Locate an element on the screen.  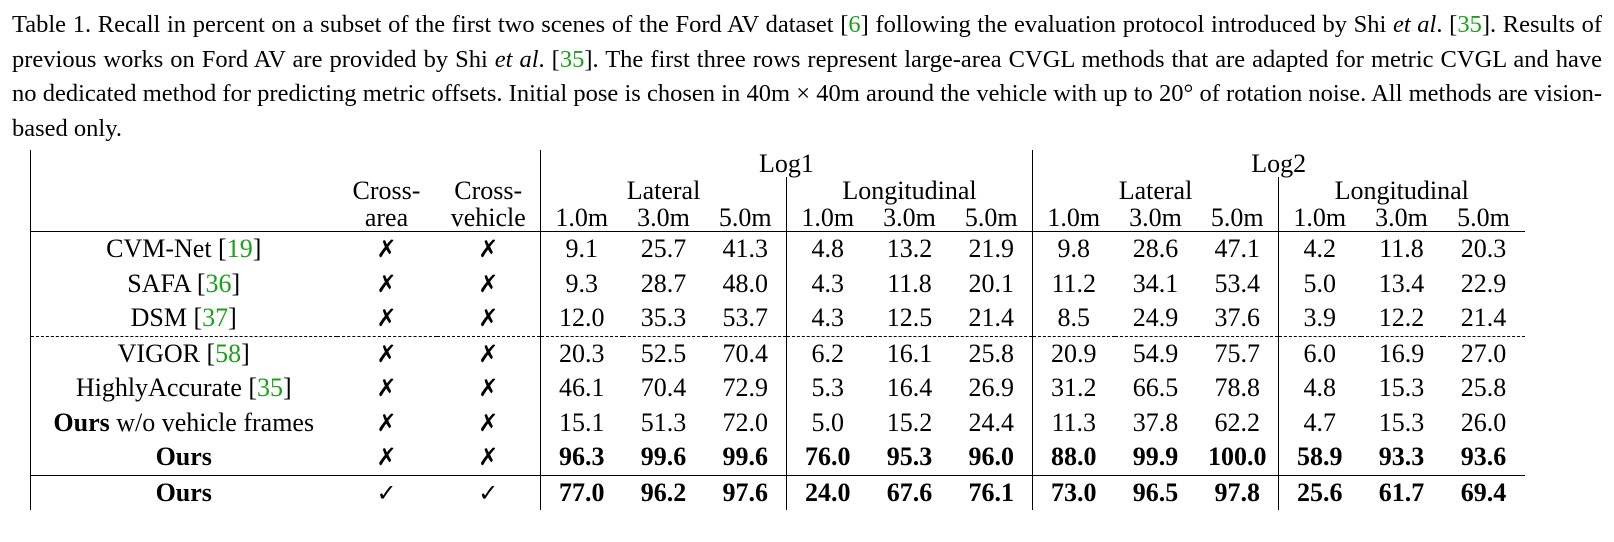
recall-cell: 22.9 is located at coordinates (1483, 283).